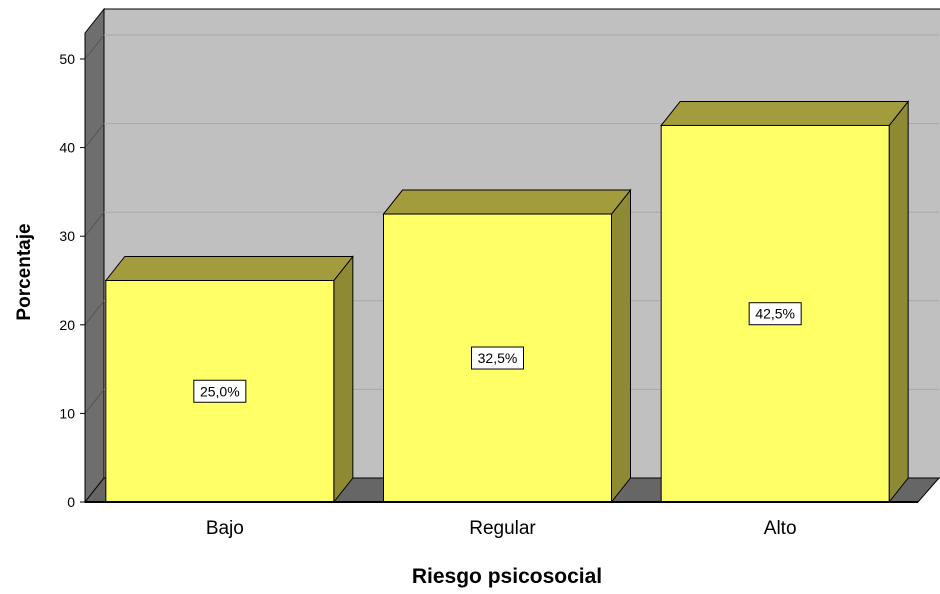  I want to click on x-tick-label: Alto, so click(780, 528).